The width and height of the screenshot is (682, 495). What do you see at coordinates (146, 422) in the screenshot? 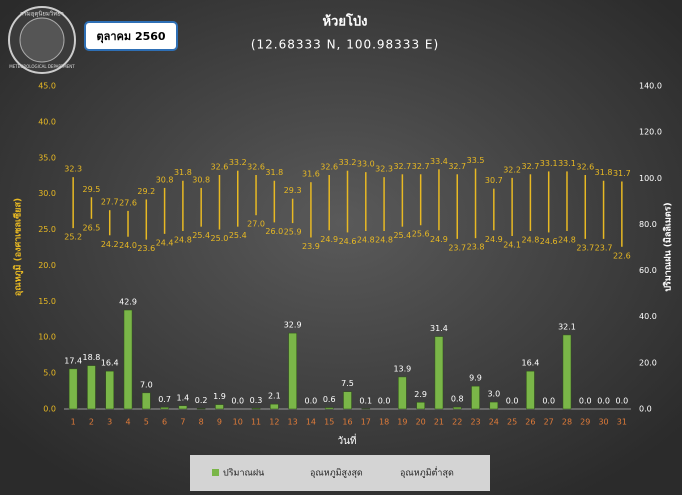
I see `x-tick-label: 5` at bounding box center [146, 422].